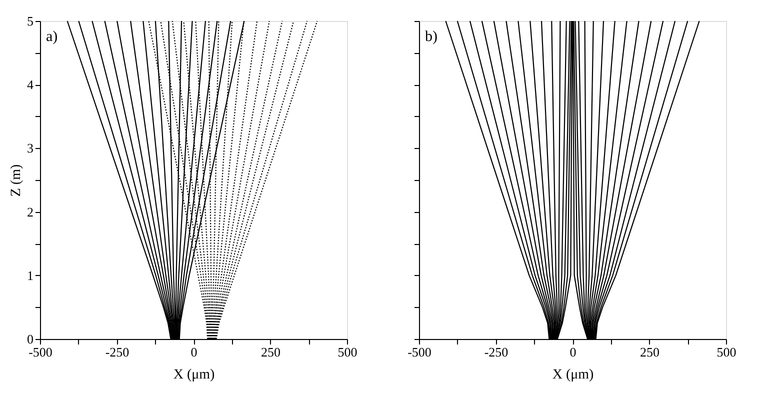 The image size is (759, 420). What do you see at coordinates (52, 37) in the screenshot?
I see `annotation: a)` at bounding box center [52, 37].